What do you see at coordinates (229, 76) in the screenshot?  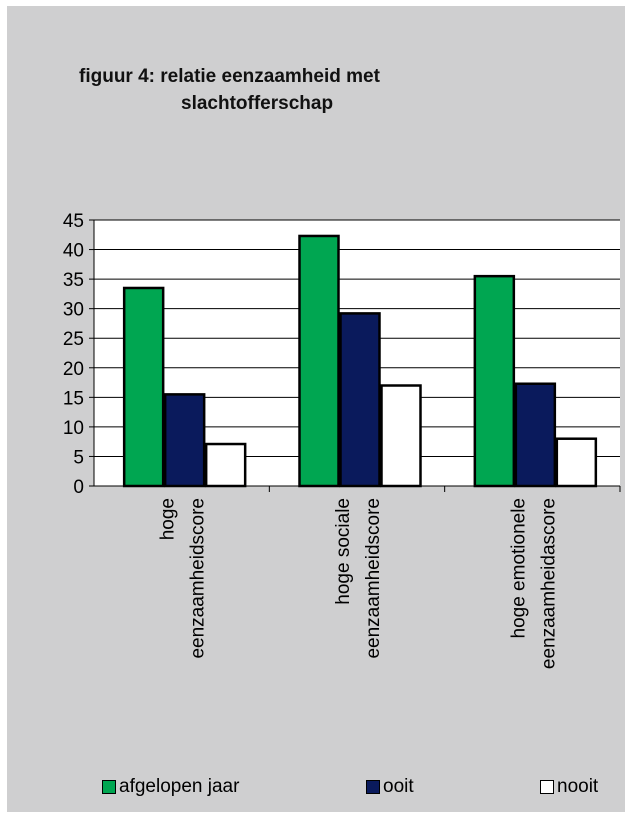 I see `chart-title-line-1: figuur 4: relatie eenzaamheid met` at bounding box center [229, 76].